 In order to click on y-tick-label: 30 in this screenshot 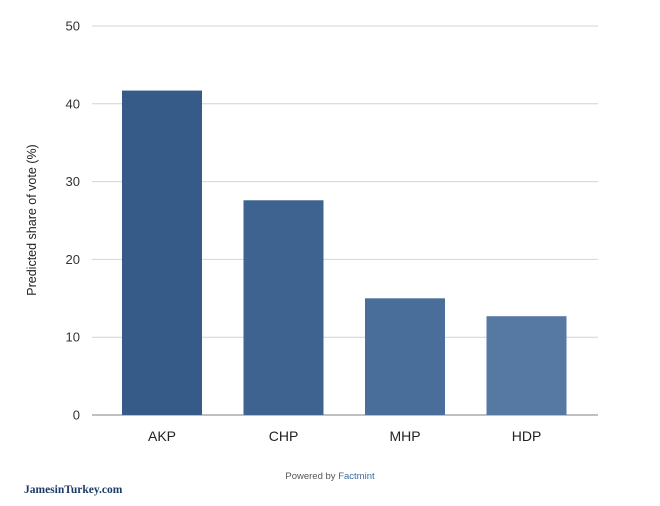, I will do `click(73, 181)`.